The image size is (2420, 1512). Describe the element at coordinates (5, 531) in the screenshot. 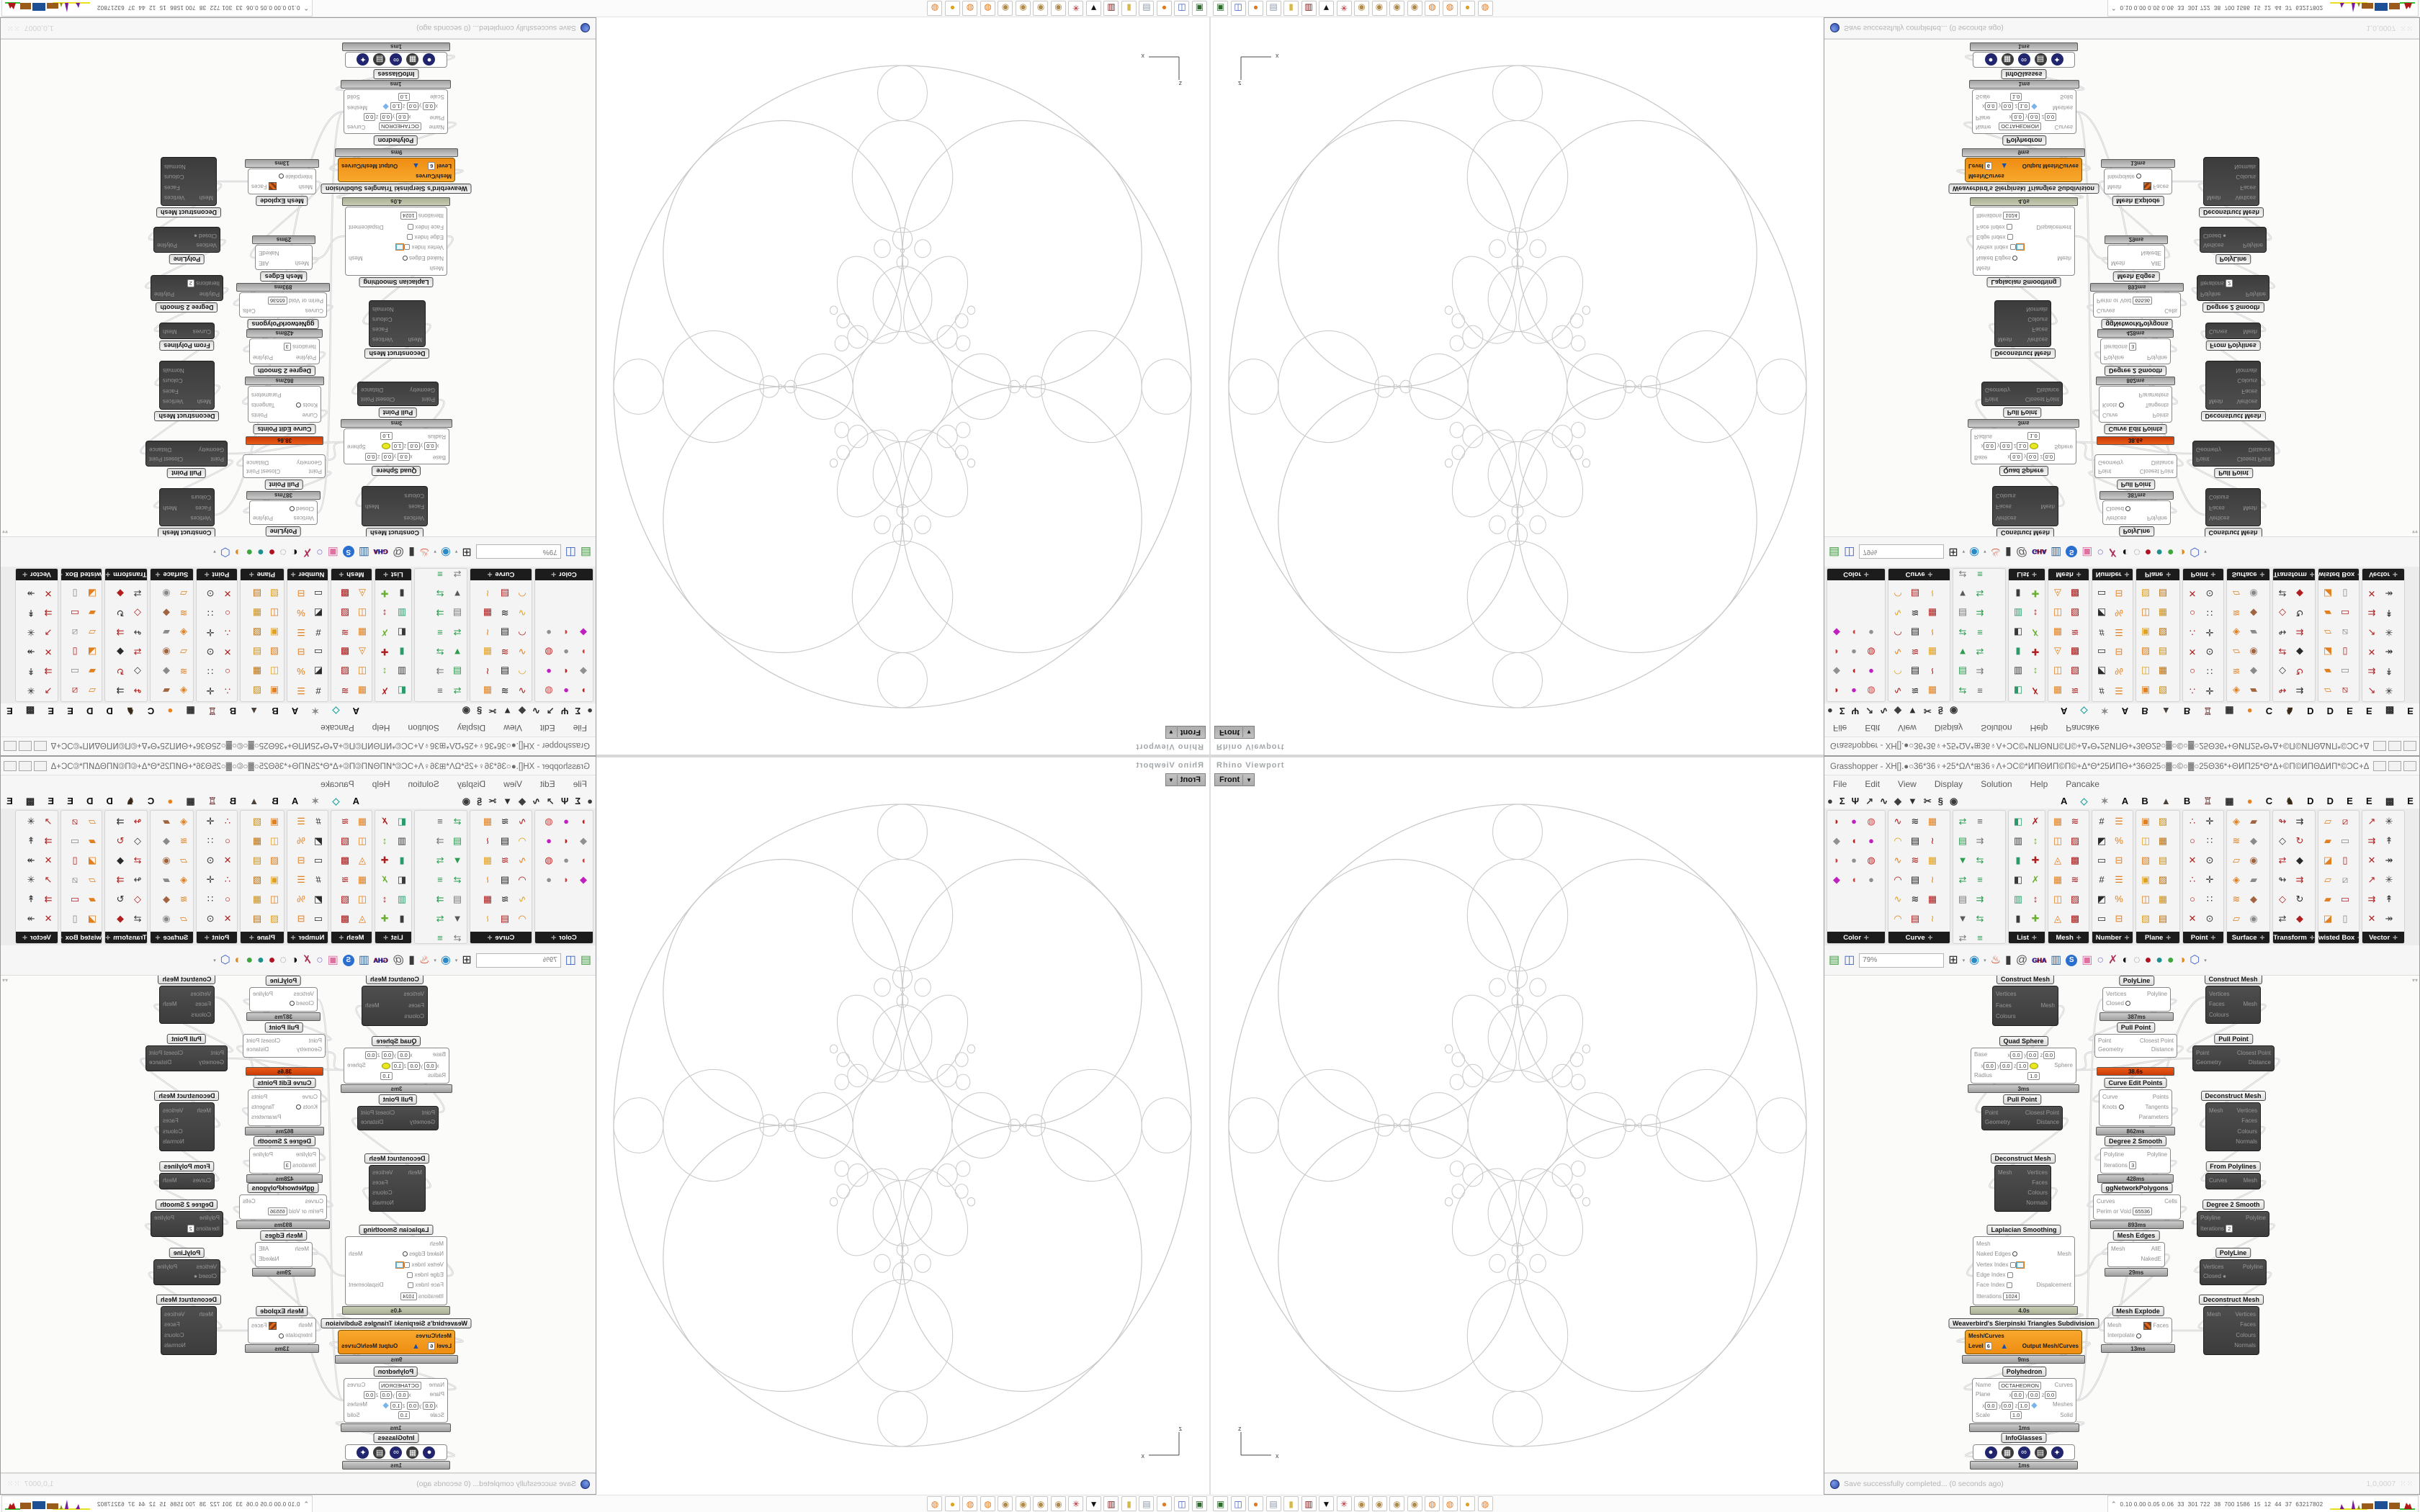

I see `canvas-corner-widget: ▾▾` at that location.